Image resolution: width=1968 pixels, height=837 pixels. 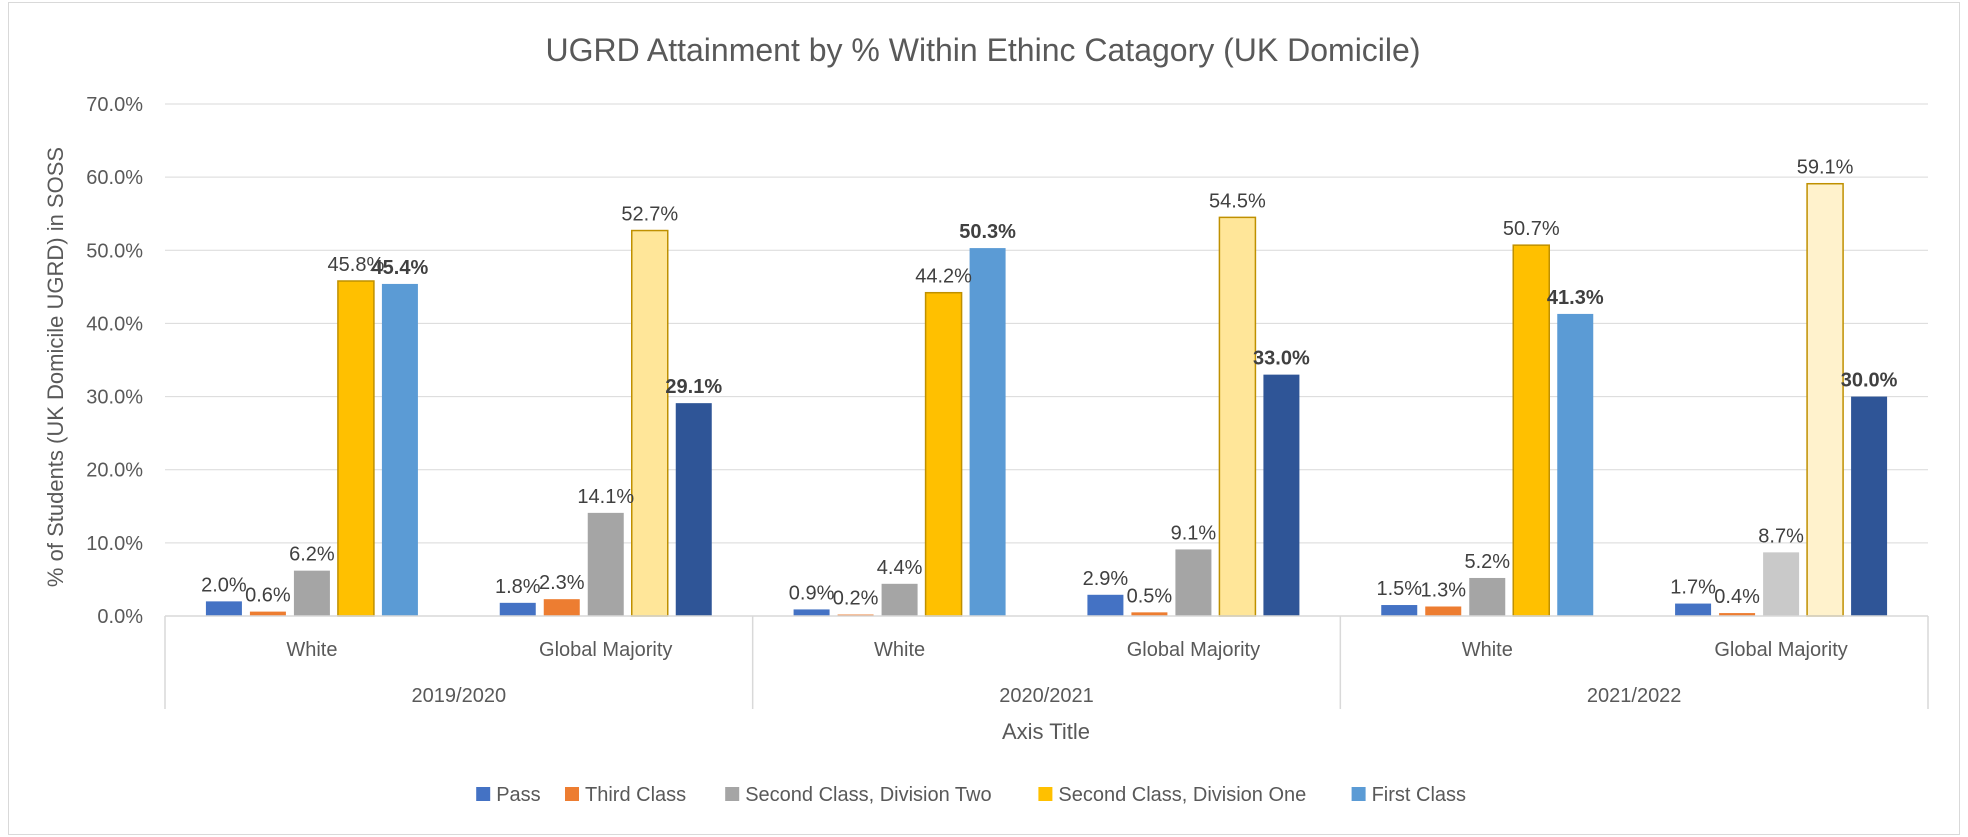 I want to click on data-label: 59.1%, so click(x=1825, y=168).